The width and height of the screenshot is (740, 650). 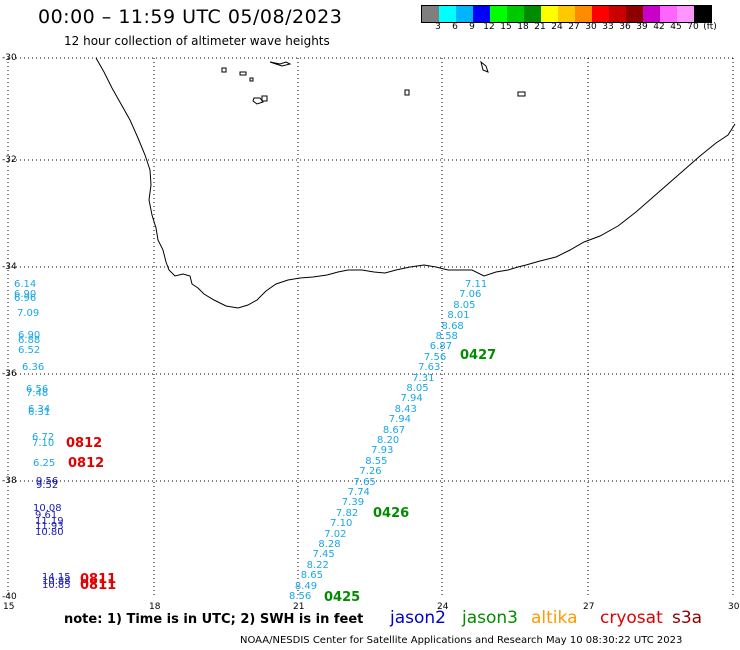 What do you see at coordinates (391, 513) in the screenshot?
I see `pass-time-label: 0426` at bounding box center [391, 513].